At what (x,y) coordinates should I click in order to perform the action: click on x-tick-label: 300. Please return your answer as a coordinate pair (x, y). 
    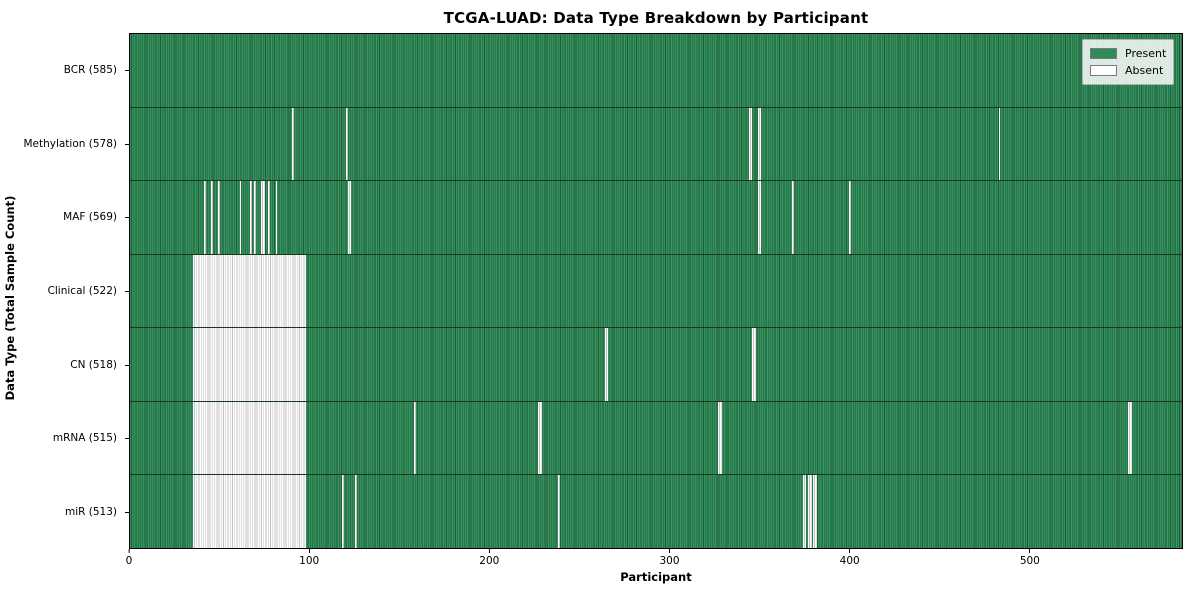
    Looking at the image, I should click on (669, 561).